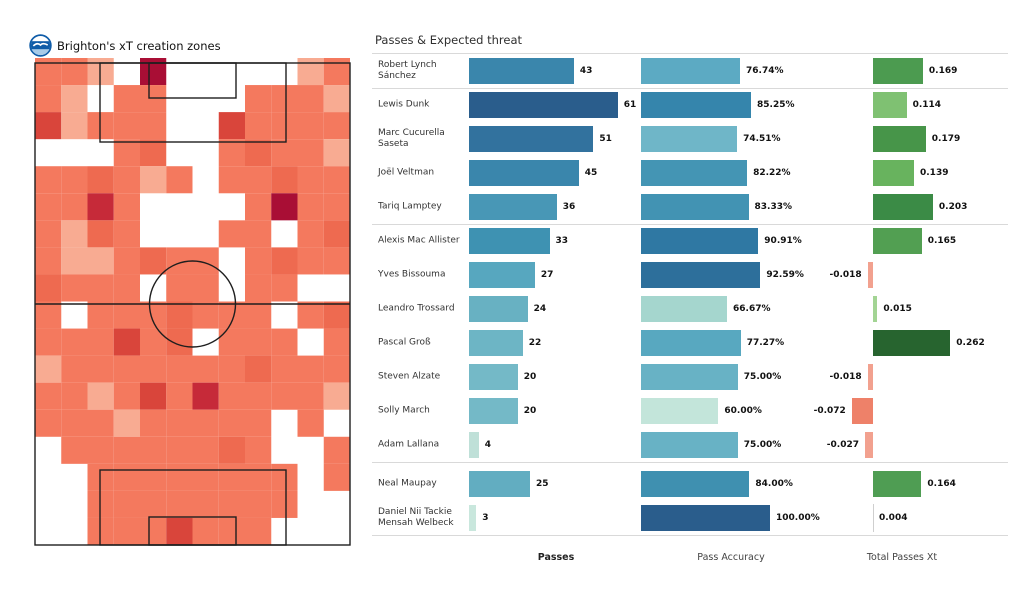  What do you see at coordinates (893, 518) in the screenshot?
I see `xt-value: 0.004` at bounding box center [893, 518].